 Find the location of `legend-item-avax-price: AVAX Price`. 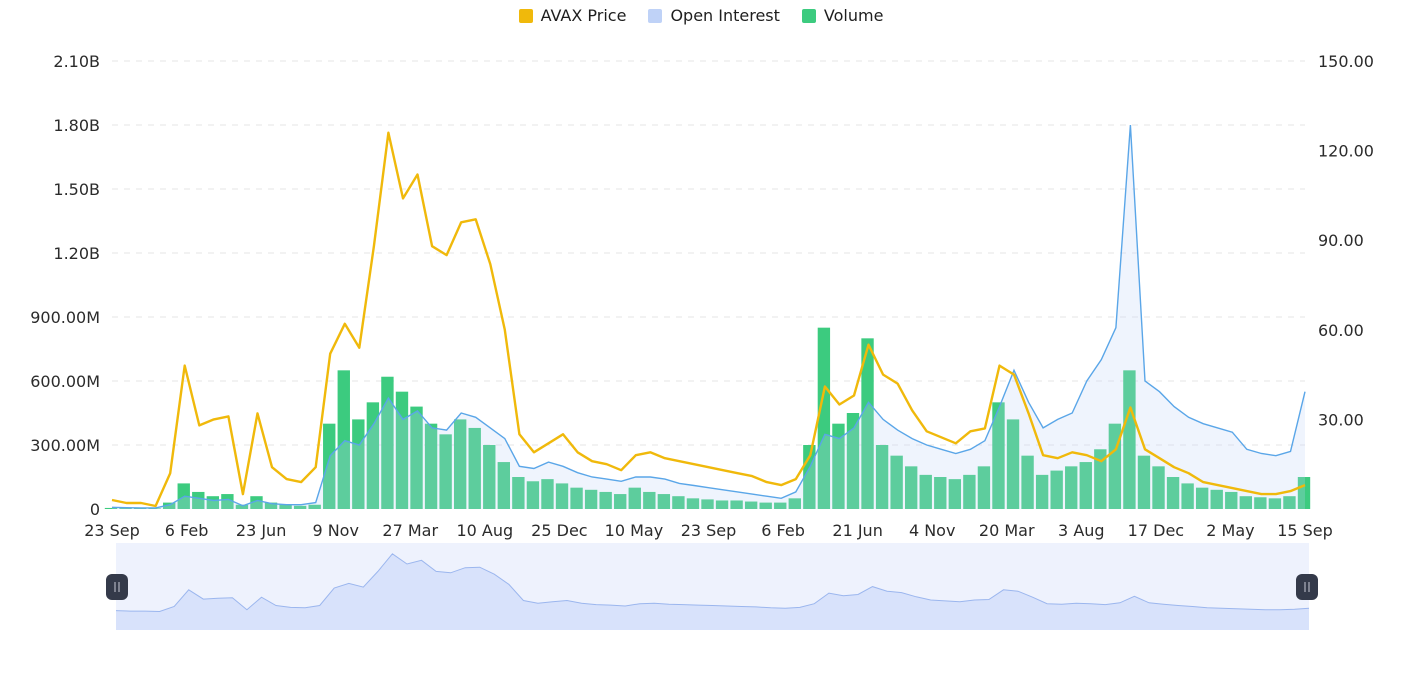

legend-item-avax-price: AVAX Price is located at coordinates (572, 15).